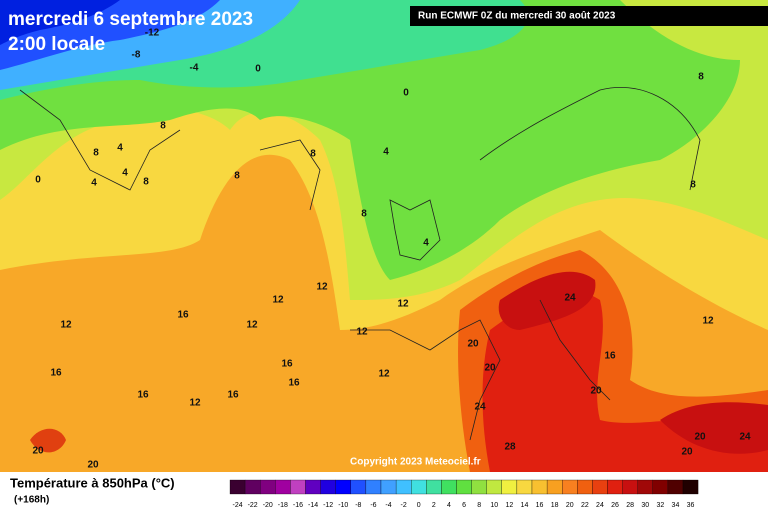  What do you see at coordinates (388, 505) in the screenshot?
I see `scale-label: -4` at bounding box center [388, 505].